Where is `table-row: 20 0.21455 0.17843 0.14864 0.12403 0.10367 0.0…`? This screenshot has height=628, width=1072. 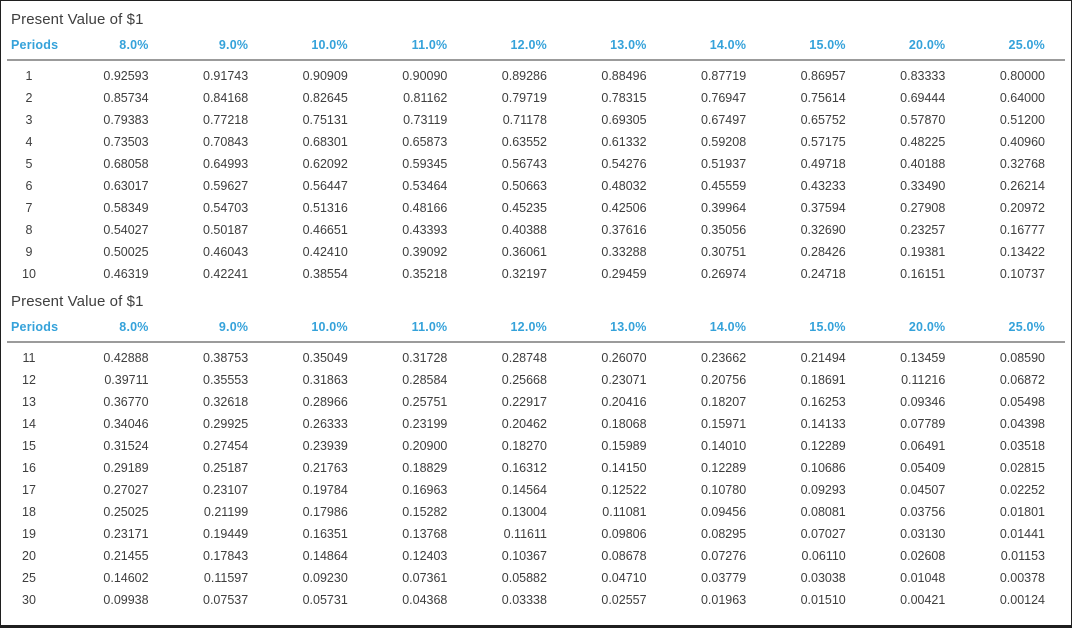 table-row: 20 0.21455 0.17843 0.14864 0.12403 0.10367 0.0… is located at coordinates (536, 556).